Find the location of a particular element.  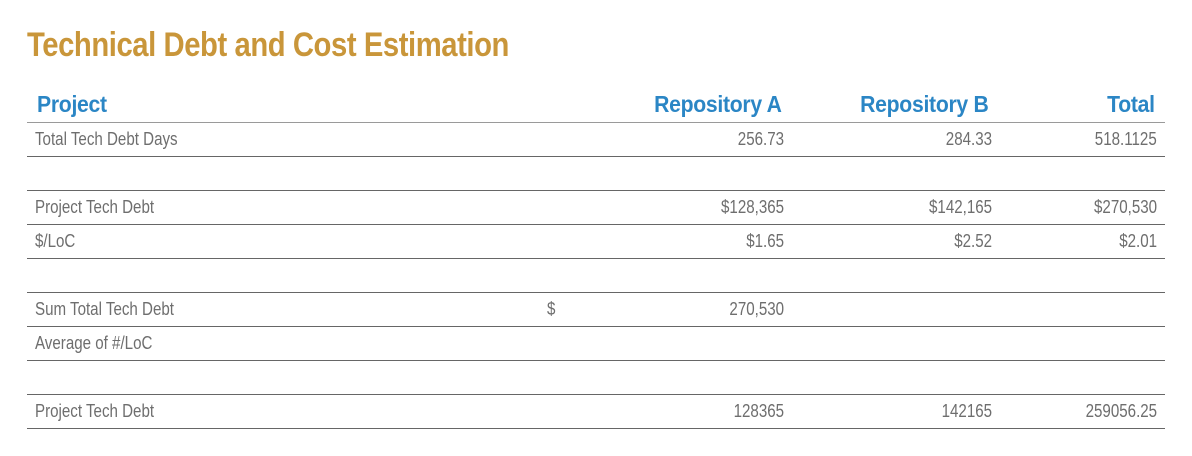

header-repository-a: Repository A is located at coordinates (718, 103).